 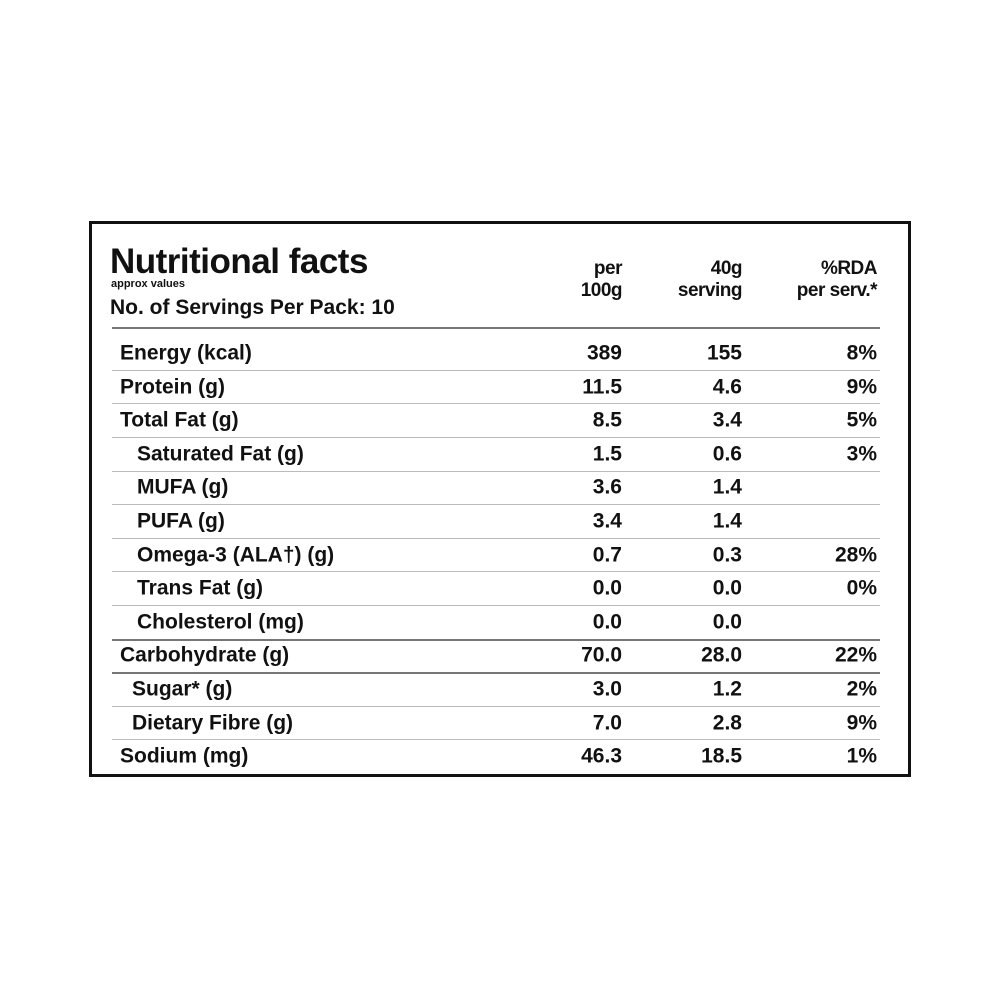 What do you see at coordinates (855, 555) in the screenshot?
I see `nutrient-value: 28%` at bounding box center [855, 555].